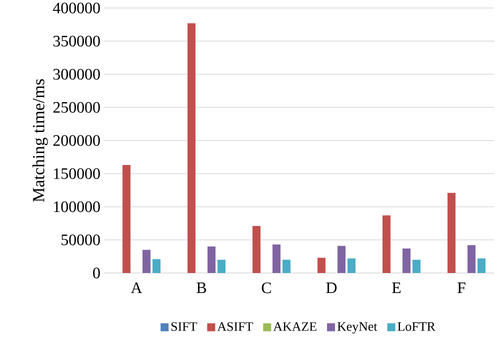  I want to click on y-tick-label: 300000, so click(76, 74).